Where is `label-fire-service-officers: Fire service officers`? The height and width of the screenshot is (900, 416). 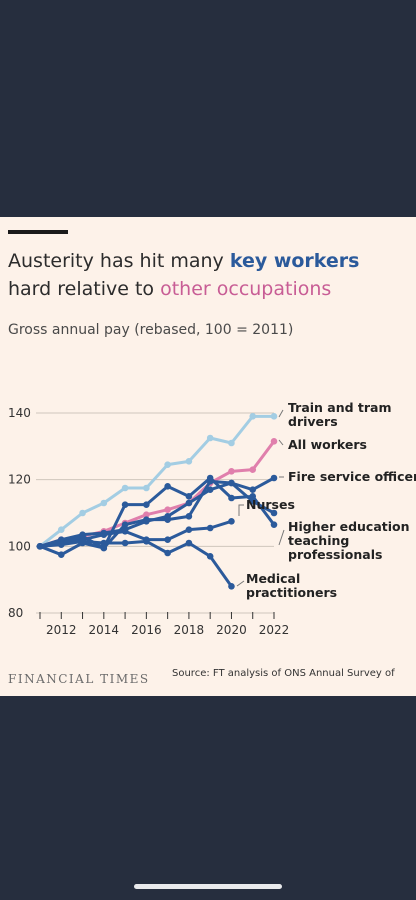
label-fire-service-officers: Fire service officers is located at coordinates (352, 476).